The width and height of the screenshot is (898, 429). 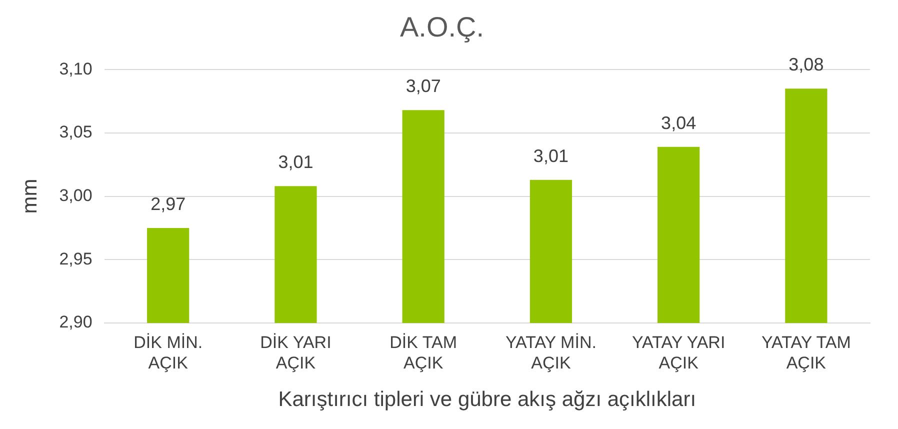 I want to click on y-tick-label: 2,95, so click(x=75, y=258).